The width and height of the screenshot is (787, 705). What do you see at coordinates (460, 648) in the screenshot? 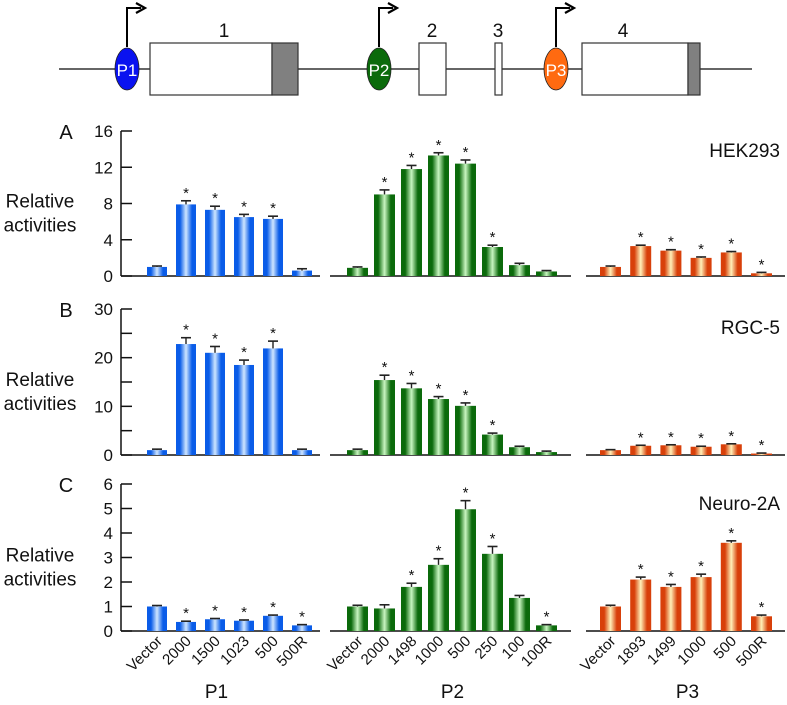
I see `x-tick-label: 500` at bounding box center [460, 648].